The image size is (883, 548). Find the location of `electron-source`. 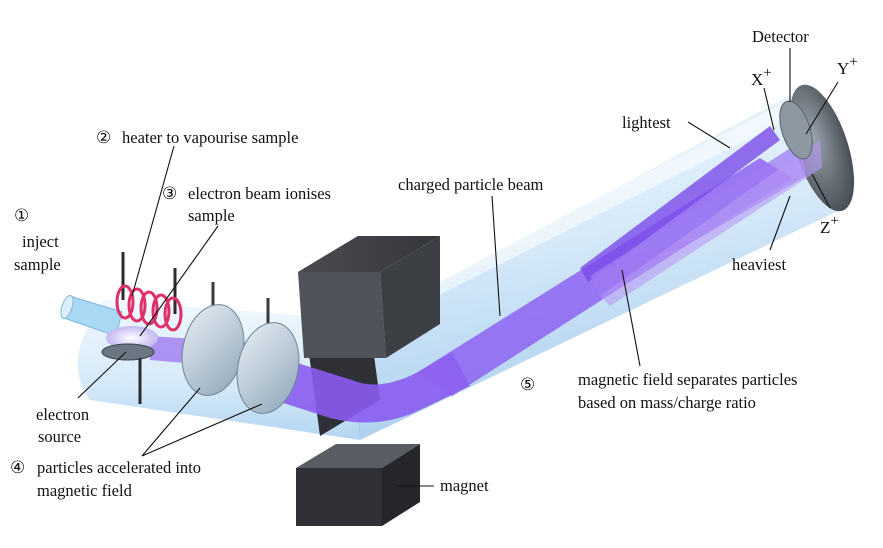

electron-source is located at coordinates (129, 365).